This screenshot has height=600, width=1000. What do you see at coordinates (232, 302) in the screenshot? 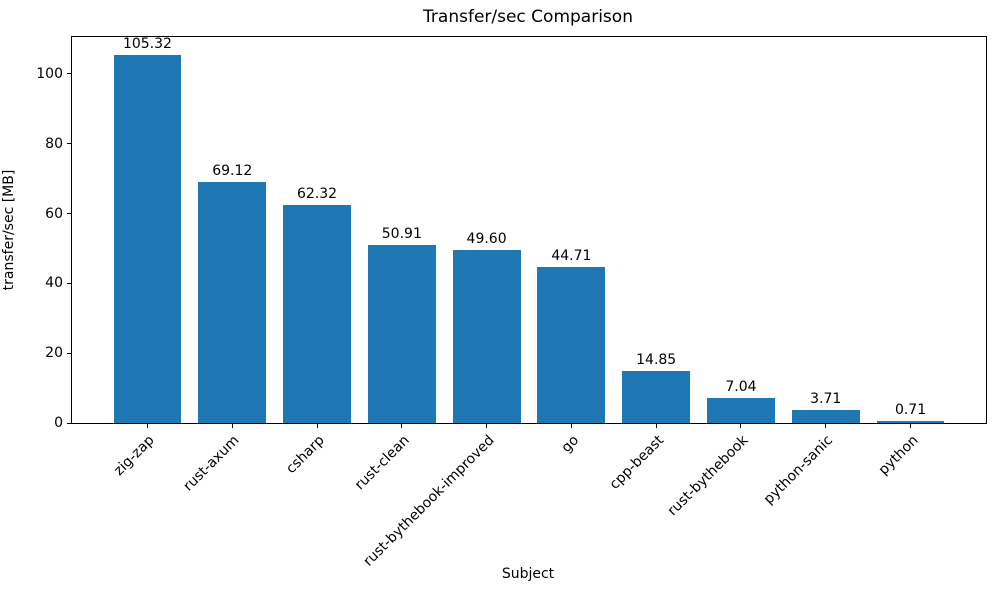
I see `bar-rust-axum` at bounding box center [232, 302].